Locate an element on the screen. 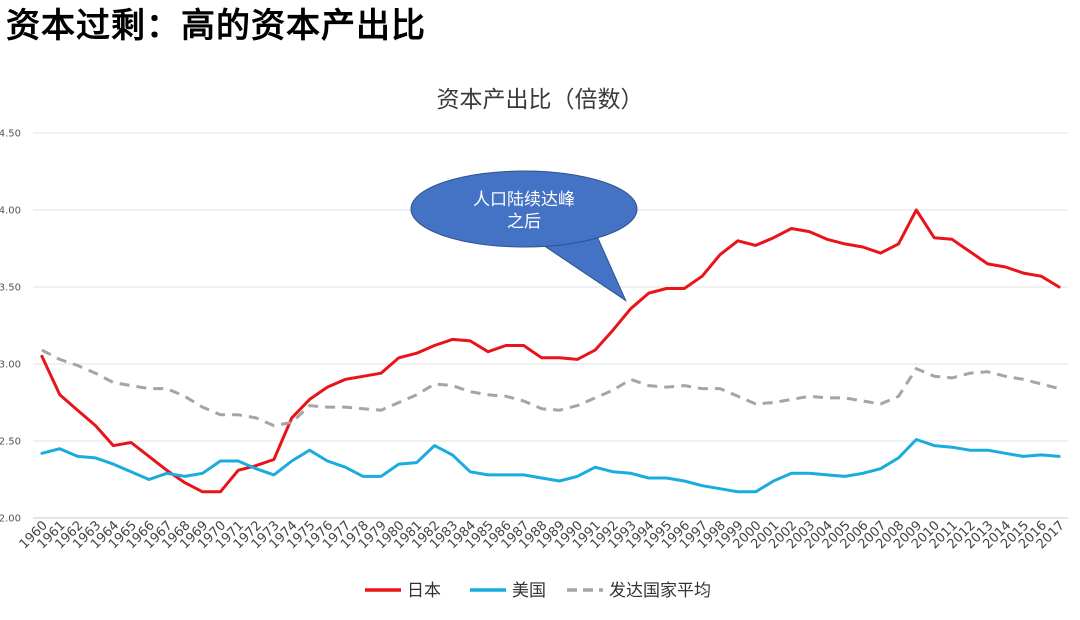  legend: 日本 美国 发达国家平均 is located at coordinates (538, 591).